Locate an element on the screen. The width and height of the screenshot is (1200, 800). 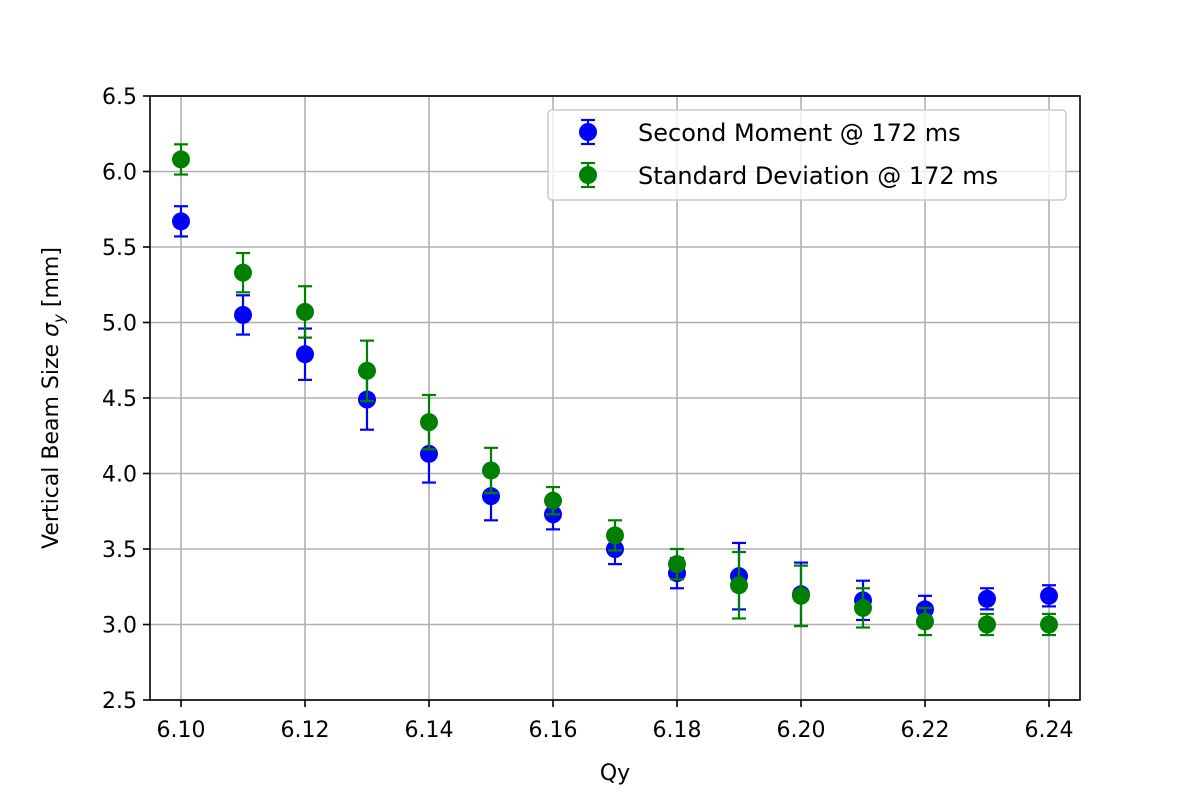
legend-entry-standard-deviation: Standard Deviation @ 172 ms is located at coordinates (788, 175).